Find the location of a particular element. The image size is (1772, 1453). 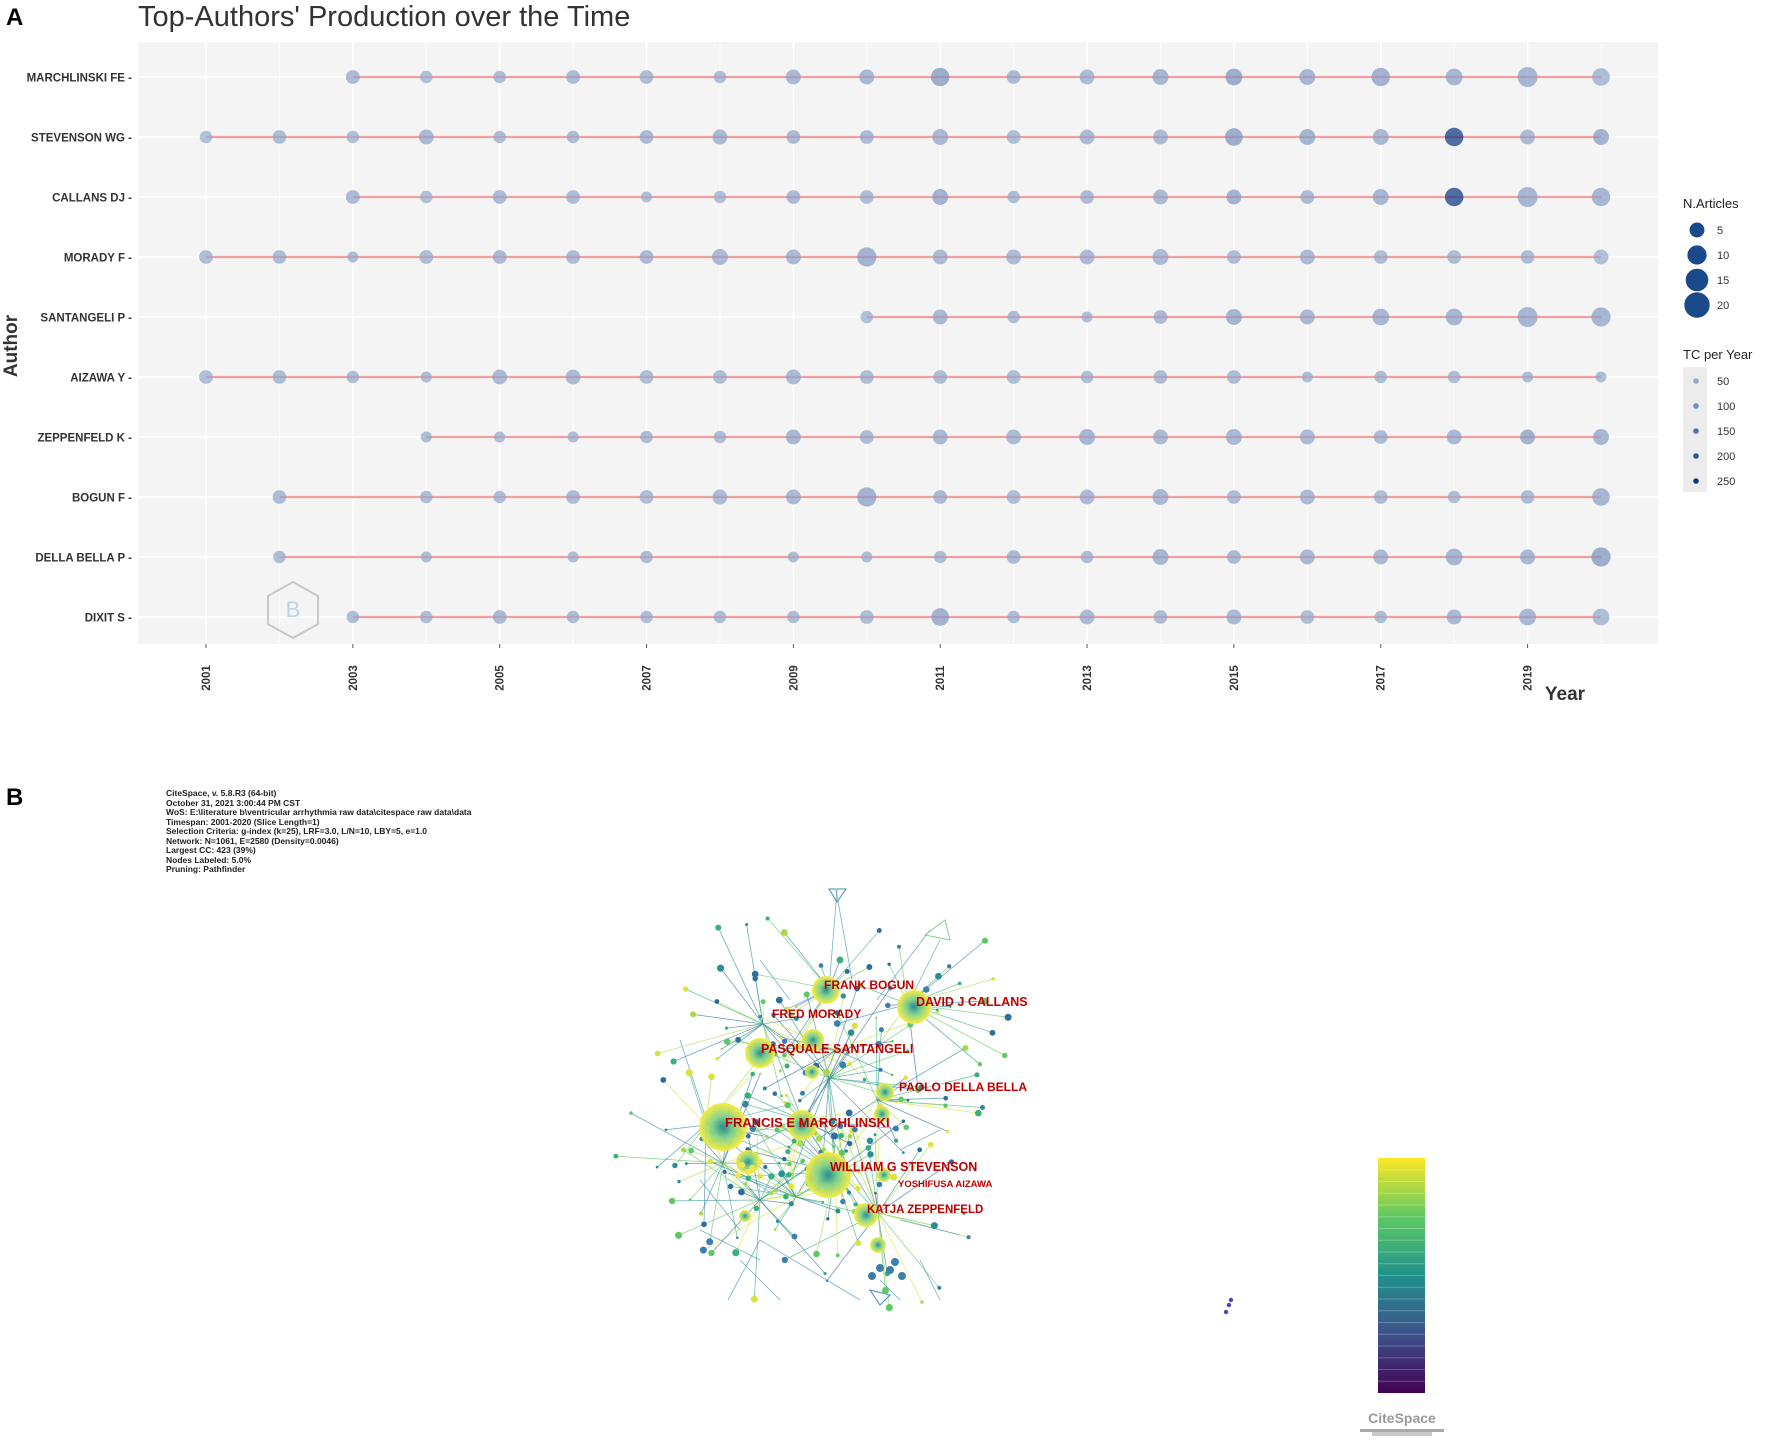

legend-size-label: 10 is located at coordinates (1723, 256).